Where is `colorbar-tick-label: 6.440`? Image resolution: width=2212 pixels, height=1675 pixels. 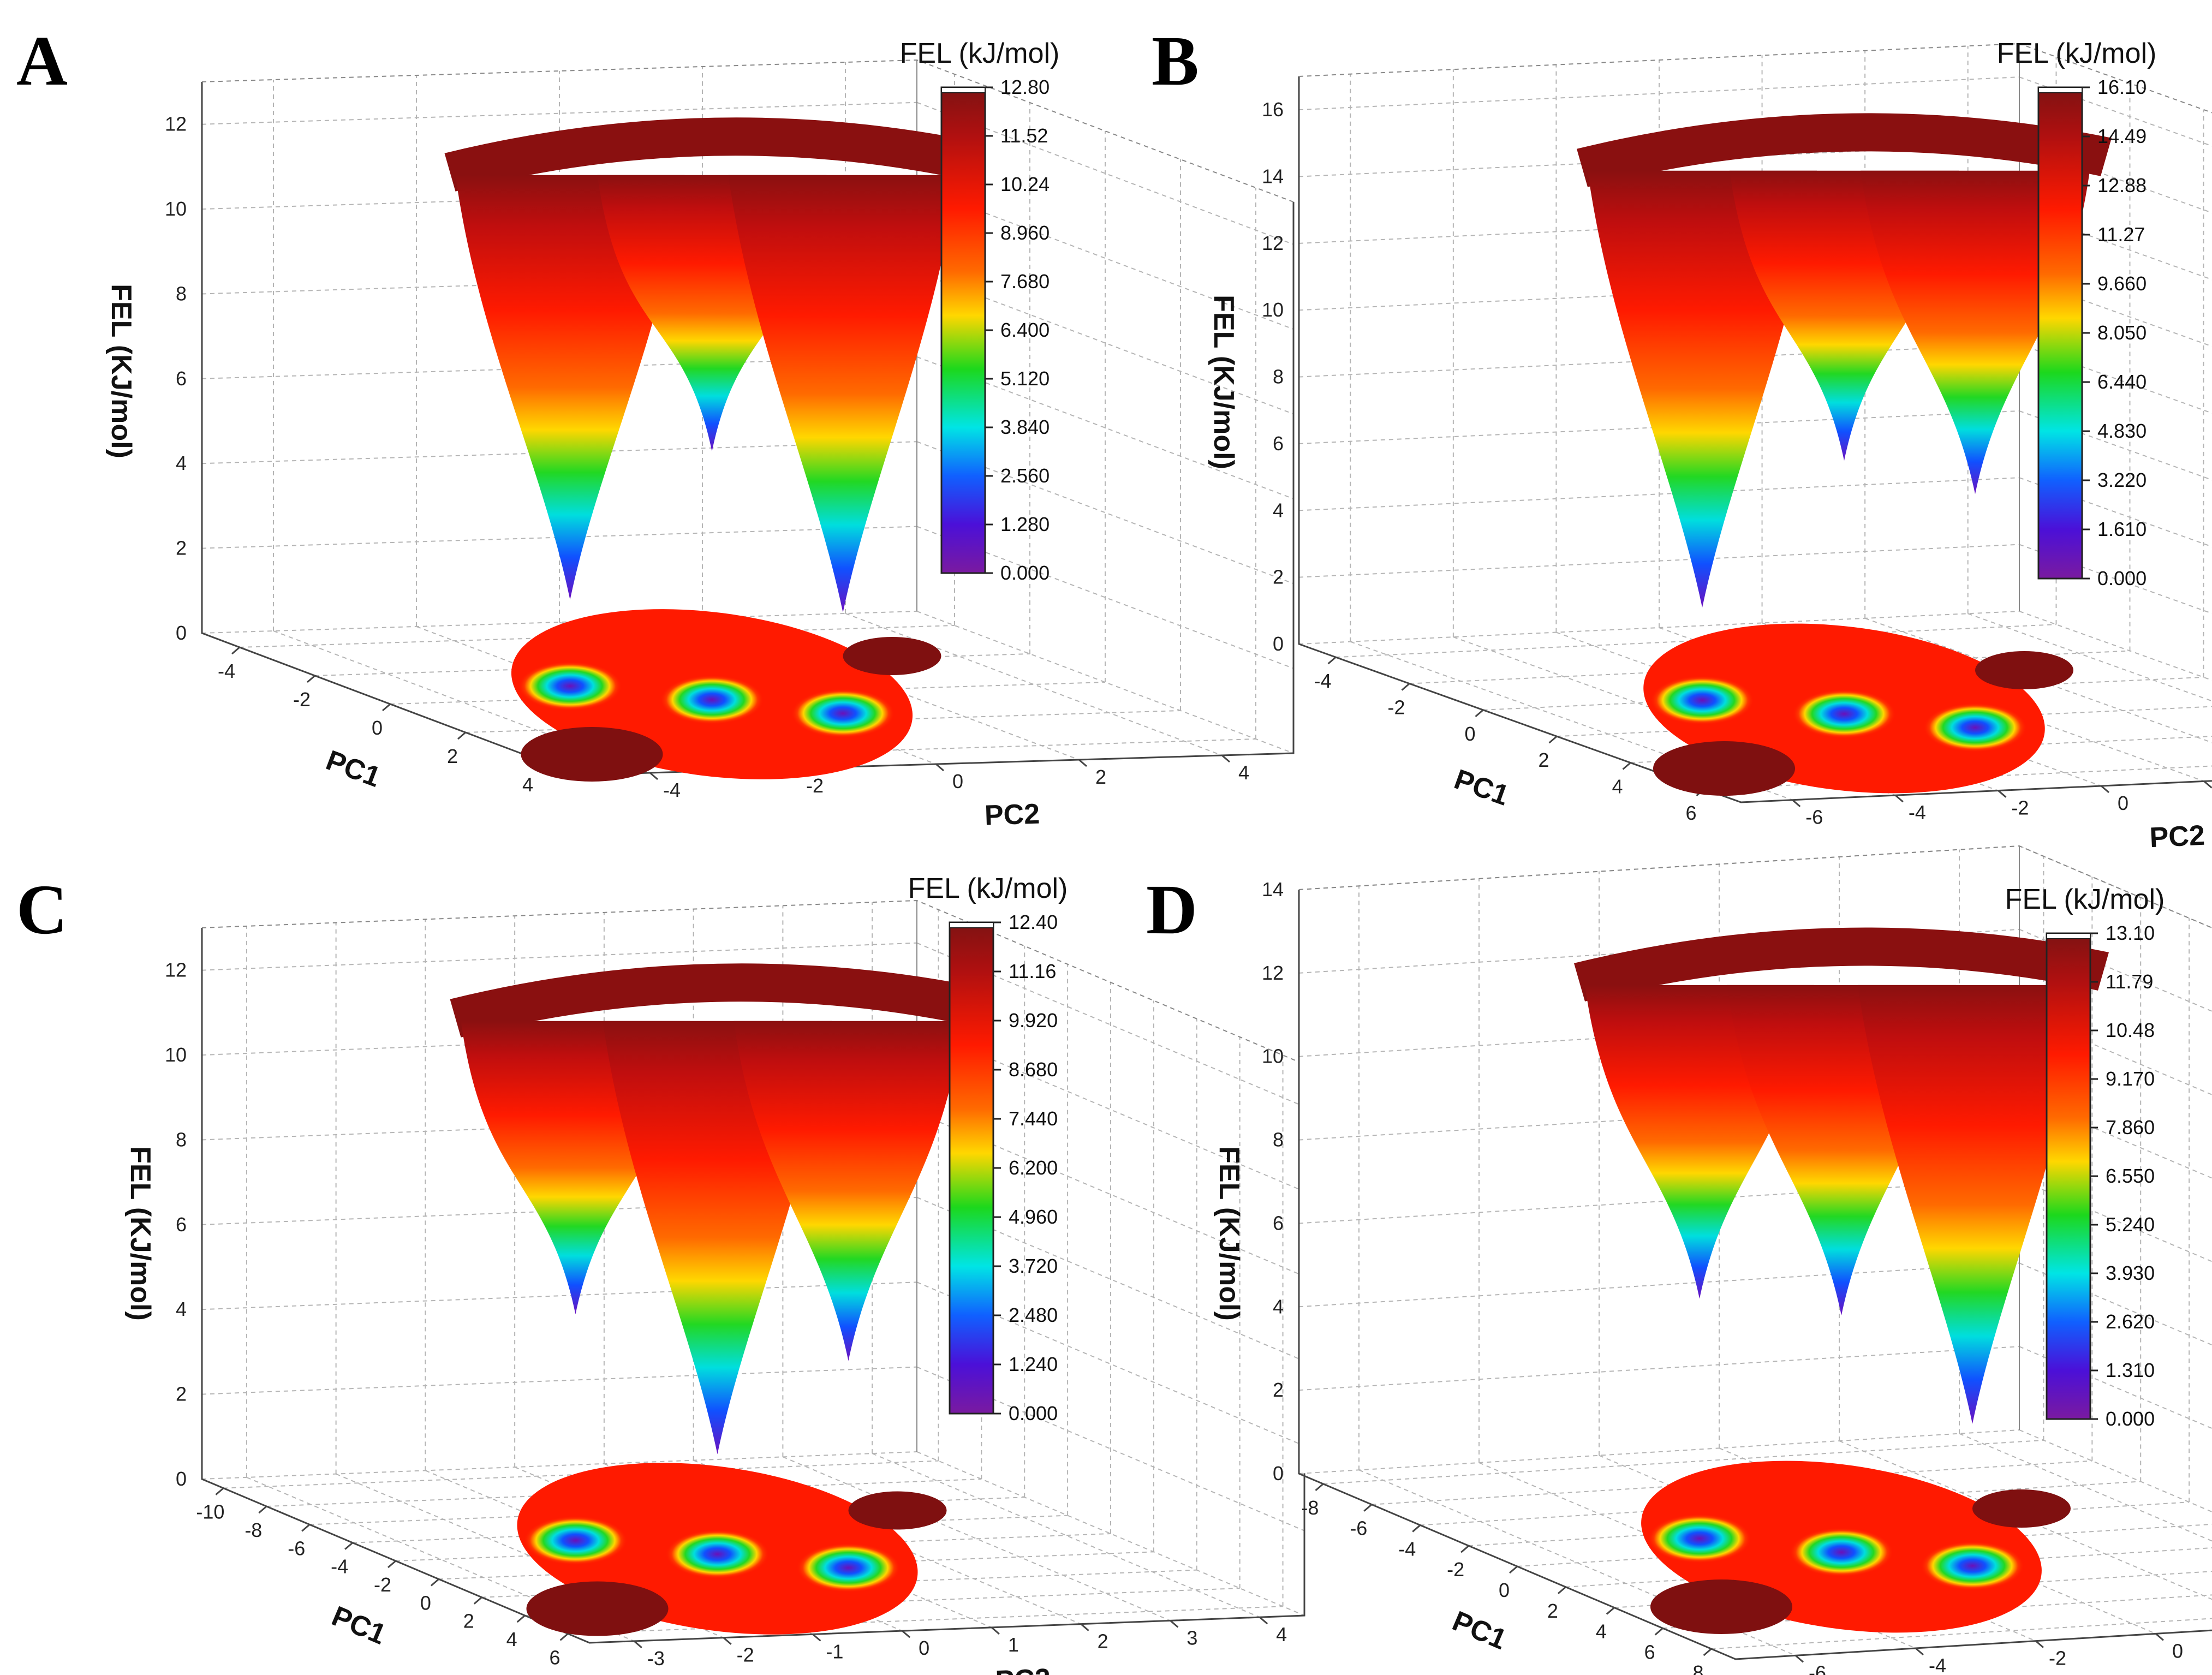 colorbar-tick-label: 6.440 is located at coordinates (2122, 382).